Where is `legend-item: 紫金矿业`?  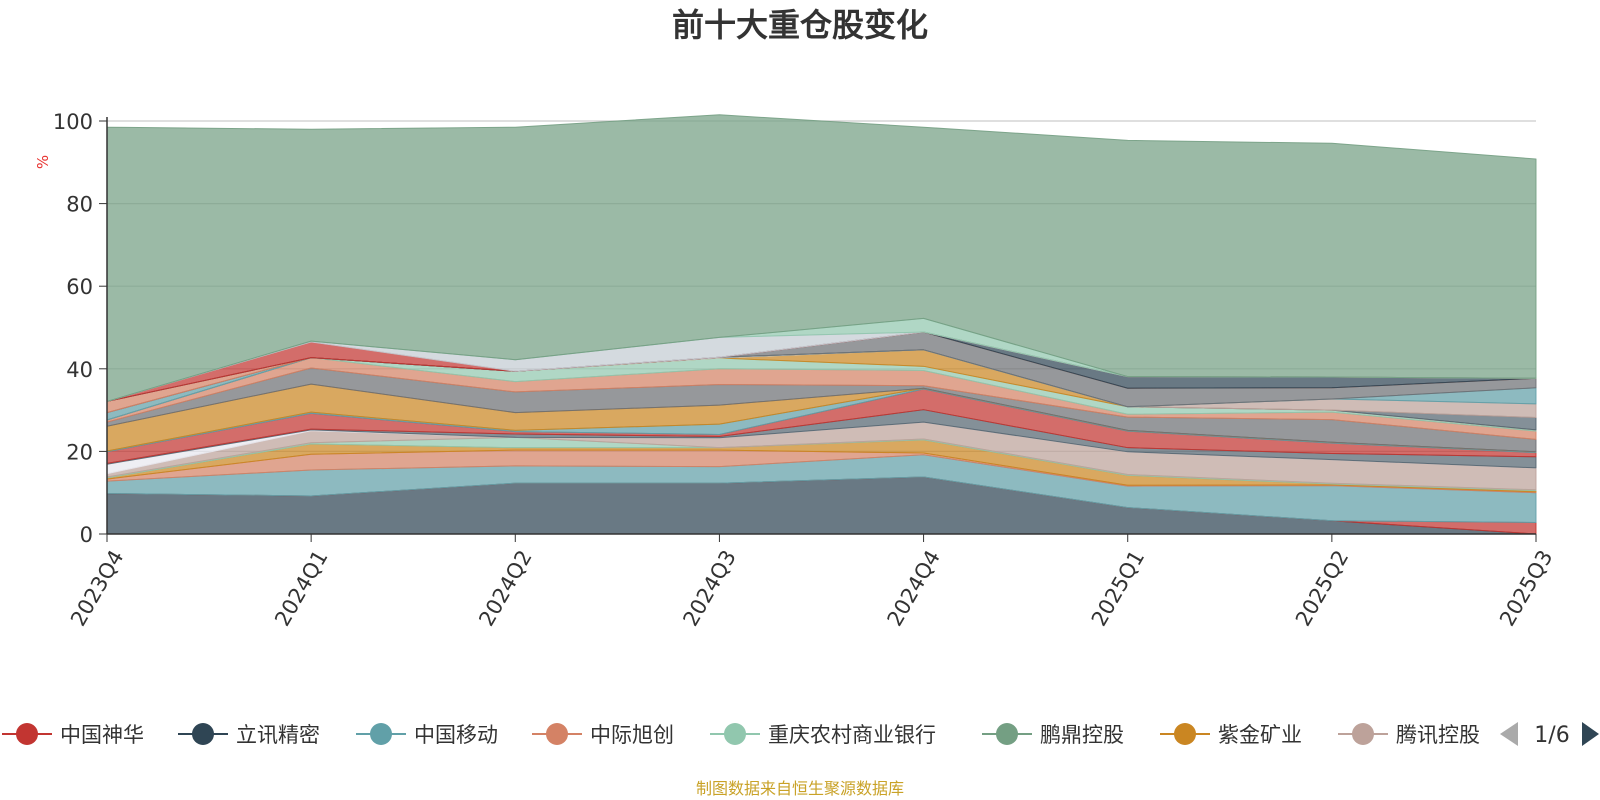
legend-item: 紫金矿业 is located at coordinates (1231, 735).